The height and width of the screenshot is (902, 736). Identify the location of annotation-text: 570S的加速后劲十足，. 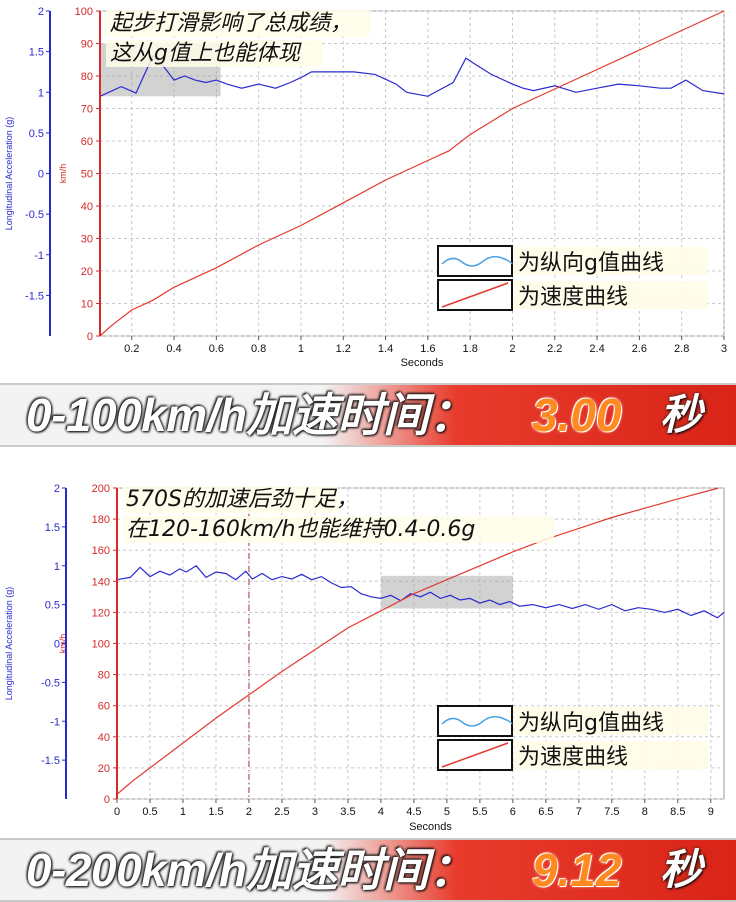
(242, 499).